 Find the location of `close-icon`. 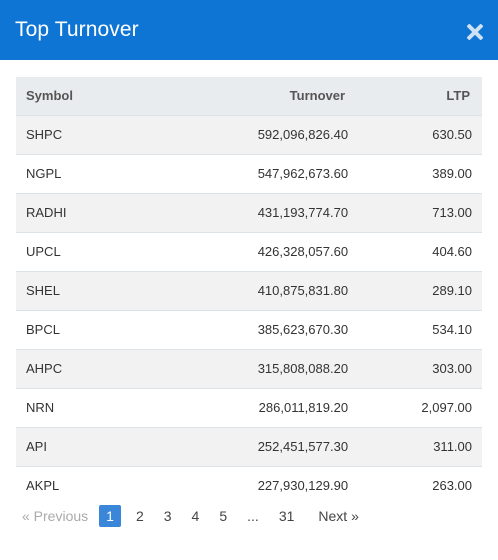

close-icon is located at coordinates (475, 32).